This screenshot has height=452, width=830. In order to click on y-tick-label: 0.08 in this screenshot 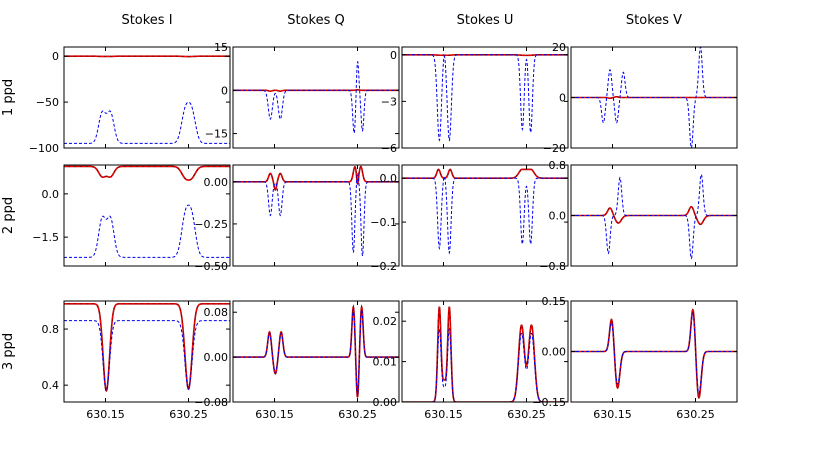, I will do `click(216, 312)`.